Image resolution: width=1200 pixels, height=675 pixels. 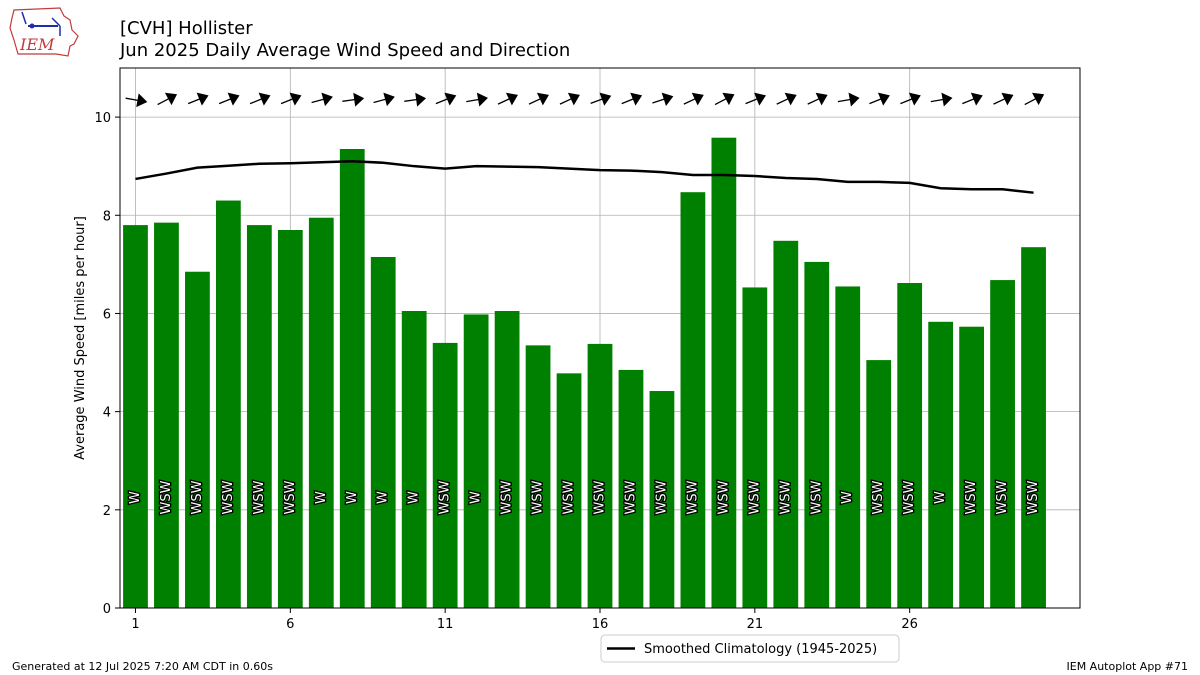 I want to click on x-tick-label: 21, so click(x=755, y=624).